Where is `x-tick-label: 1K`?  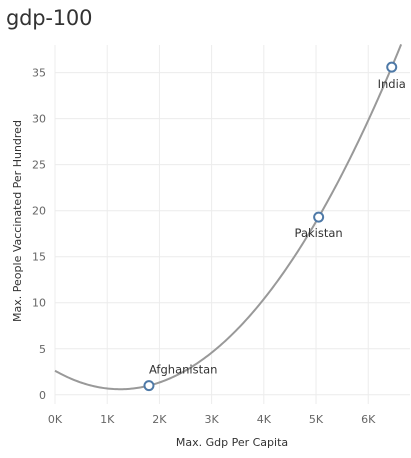 x-tick-label: 1K is located at coordinates (107, 419).